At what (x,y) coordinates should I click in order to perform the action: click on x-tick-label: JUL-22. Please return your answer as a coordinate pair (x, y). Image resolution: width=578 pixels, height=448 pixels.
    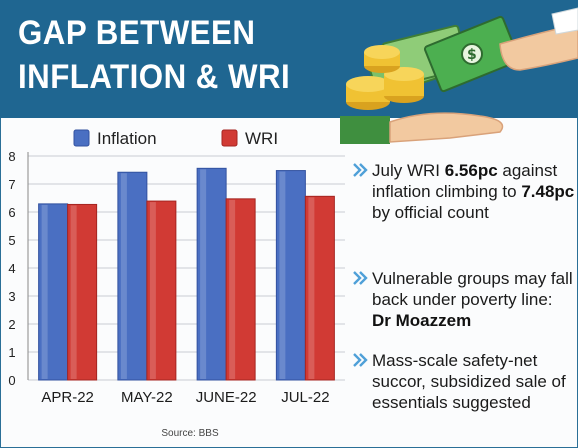
    Looking at the image, I should click on (305, 397).